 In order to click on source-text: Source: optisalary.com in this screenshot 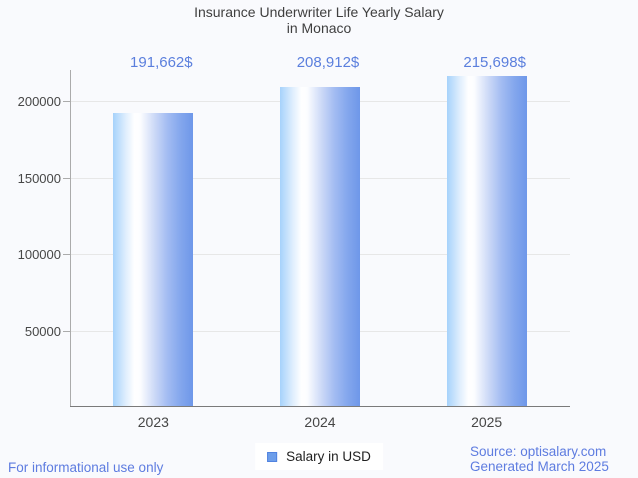, I will do `click(538, 451)`.